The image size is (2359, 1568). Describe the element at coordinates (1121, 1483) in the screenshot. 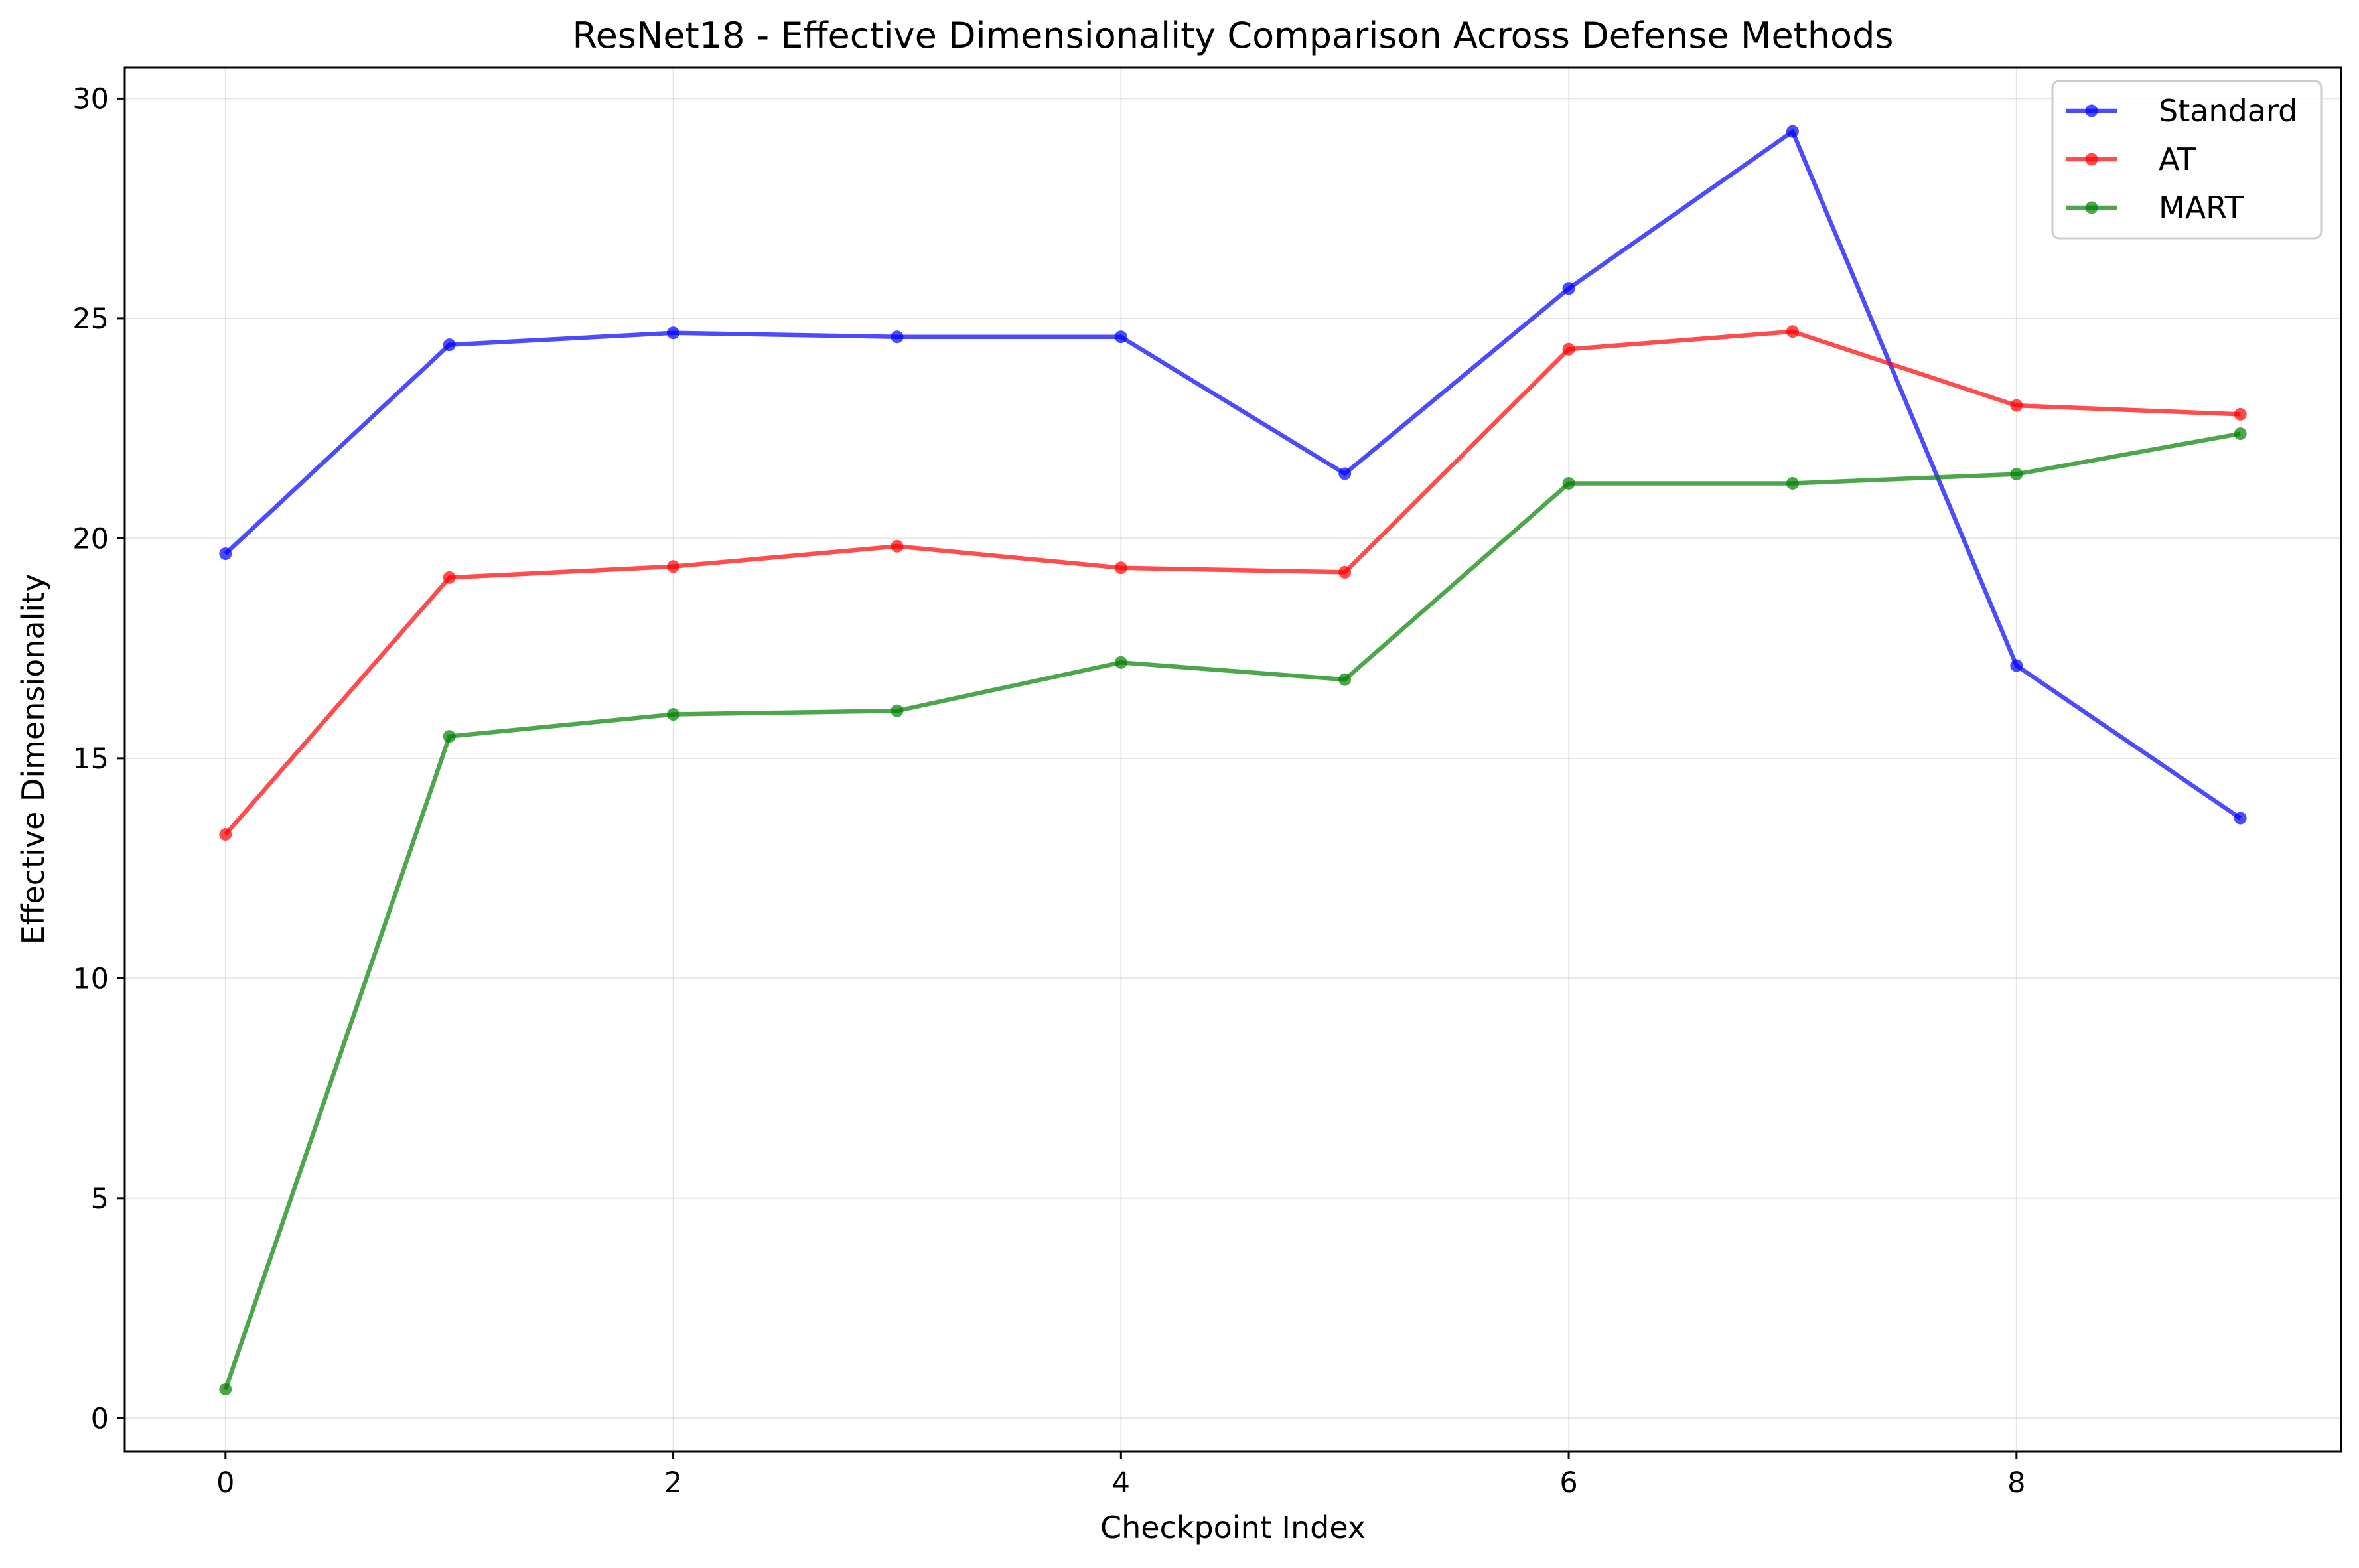

I see `x-tick-label: 4` at that location.